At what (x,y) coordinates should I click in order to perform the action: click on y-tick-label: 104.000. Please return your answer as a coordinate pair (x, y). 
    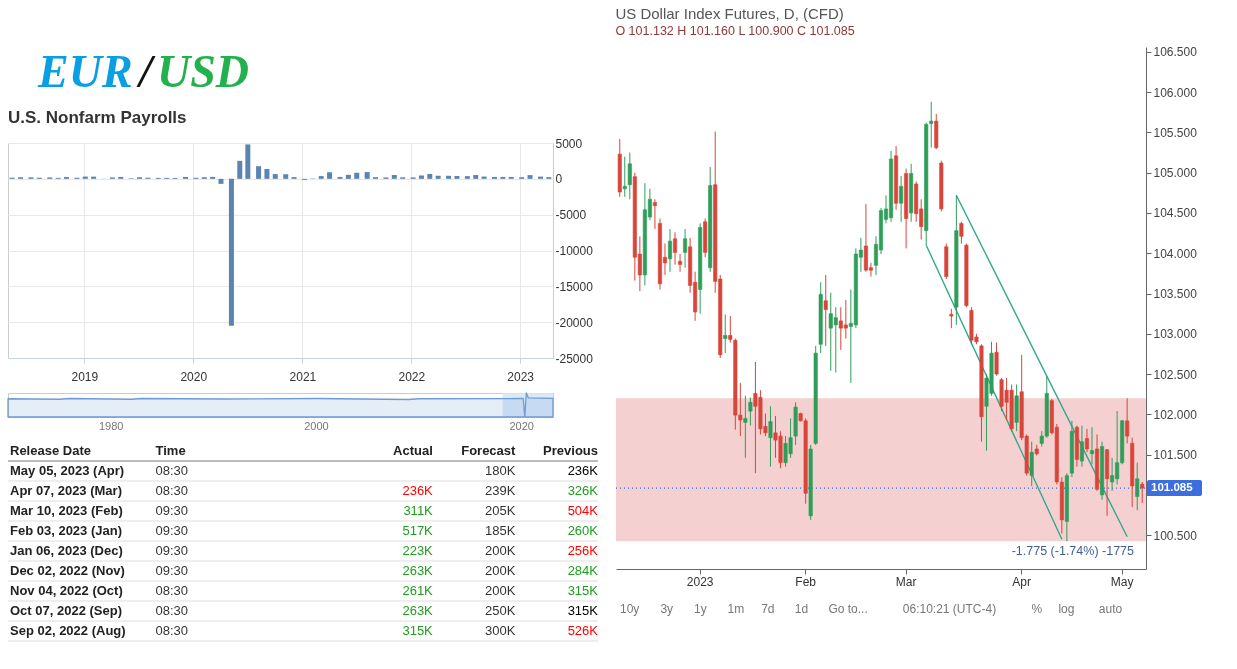
    Looking at the image, I should click on (1175, 253).